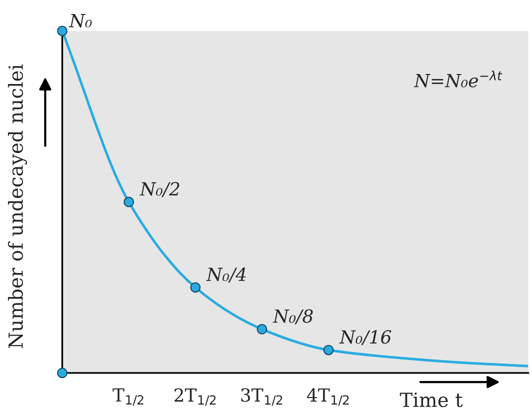  What do you see at coordinates (458, 79) in the screenshot?
I see `annotation: N=N₀e$^{−λt}$` at bounding box center [458, 79].